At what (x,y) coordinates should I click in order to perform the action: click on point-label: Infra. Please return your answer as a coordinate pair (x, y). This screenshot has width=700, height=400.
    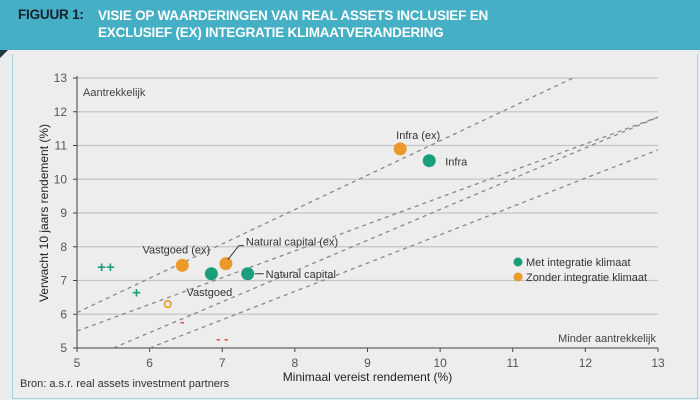
    Looking at the image, I should click on (456, 163).